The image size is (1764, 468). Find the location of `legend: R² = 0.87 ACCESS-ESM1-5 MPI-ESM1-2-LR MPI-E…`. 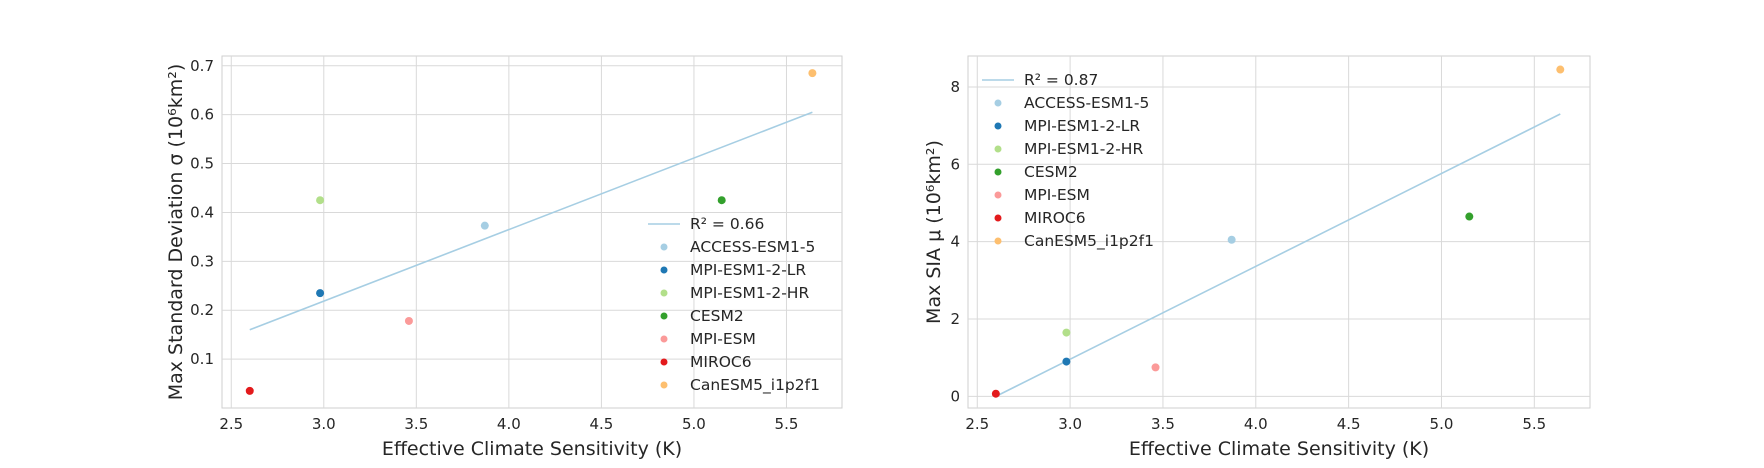

legend: R² = 0.87 ACCESS-ESM1-5 MPI-ESM1-2-LR MPI-E… is located at coordinates (1068, 161).